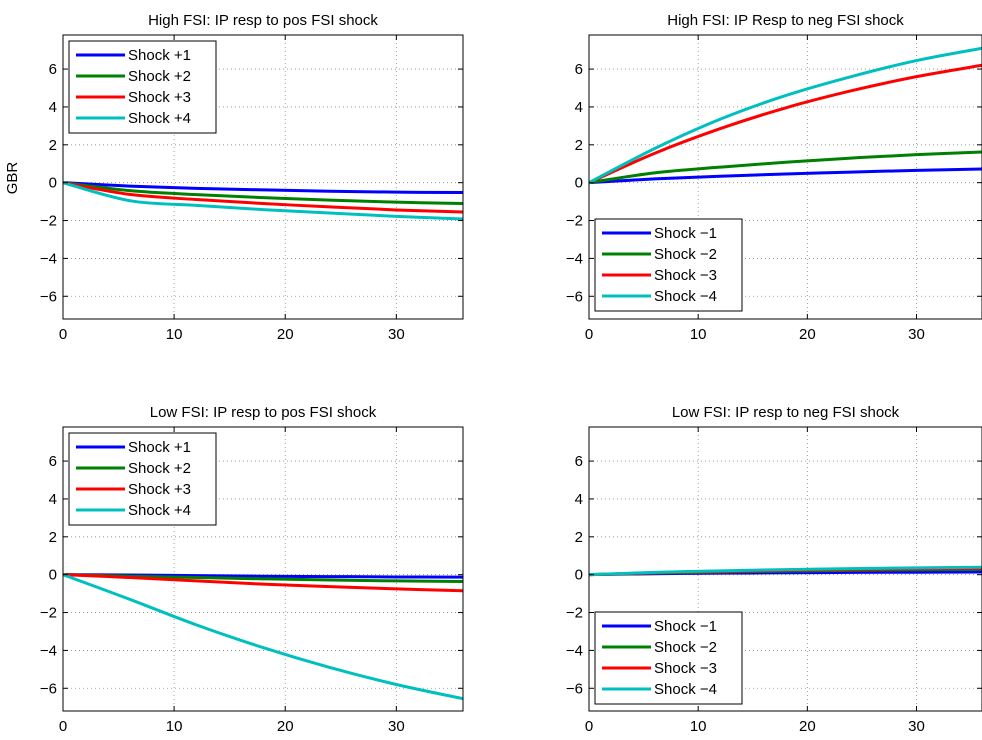  Describe the element at coordinates (263, 412) in the screenshot. I see `chart-title: Low FSI: IP resp to pos FSI shock` at that location.